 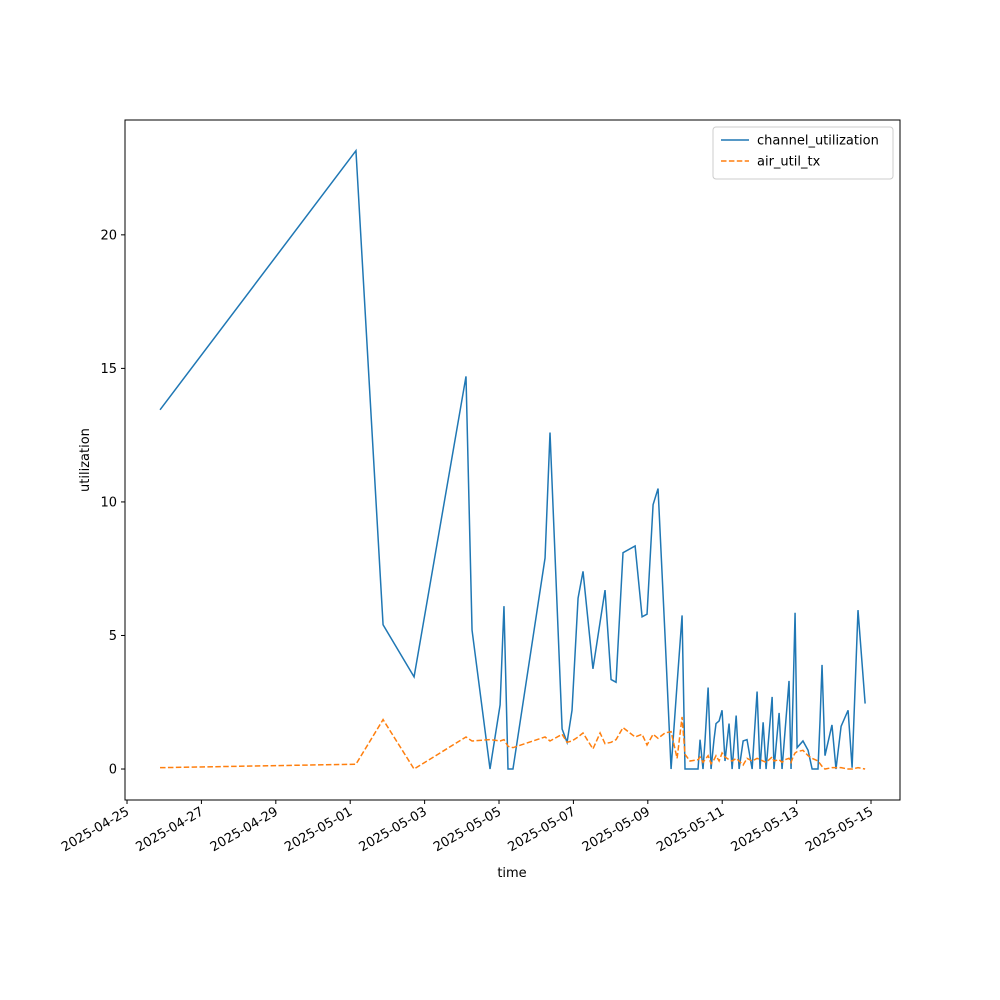 I want to click on x-tick-label: 2025-04-27, so click(x=169, y=829).